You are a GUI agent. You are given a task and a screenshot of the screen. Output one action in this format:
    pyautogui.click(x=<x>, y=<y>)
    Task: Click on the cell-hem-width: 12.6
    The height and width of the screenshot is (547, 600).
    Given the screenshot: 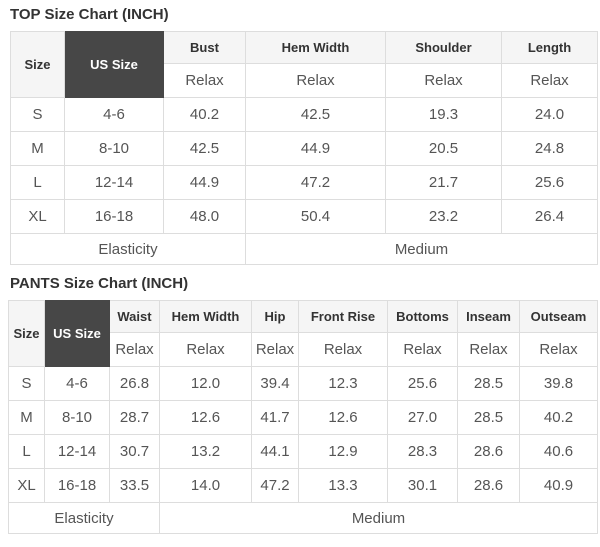 What is the action you would take?
    pyautogui.click(x=205, y=417)
    